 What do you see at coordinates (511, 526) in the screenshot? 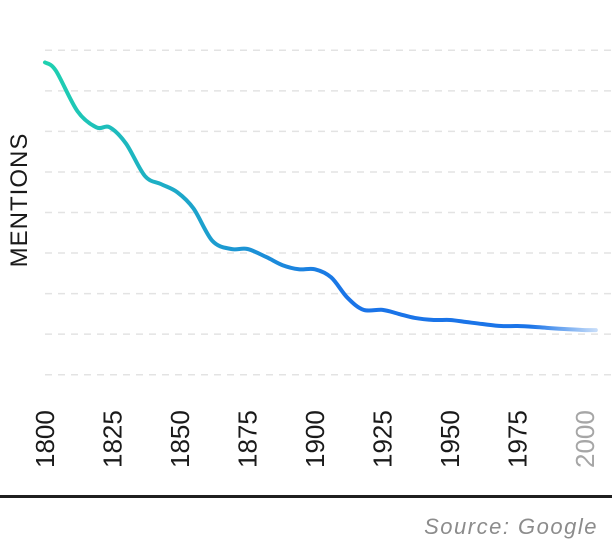
I see `source-note: Source: Google` at bounding box center [511, 526].